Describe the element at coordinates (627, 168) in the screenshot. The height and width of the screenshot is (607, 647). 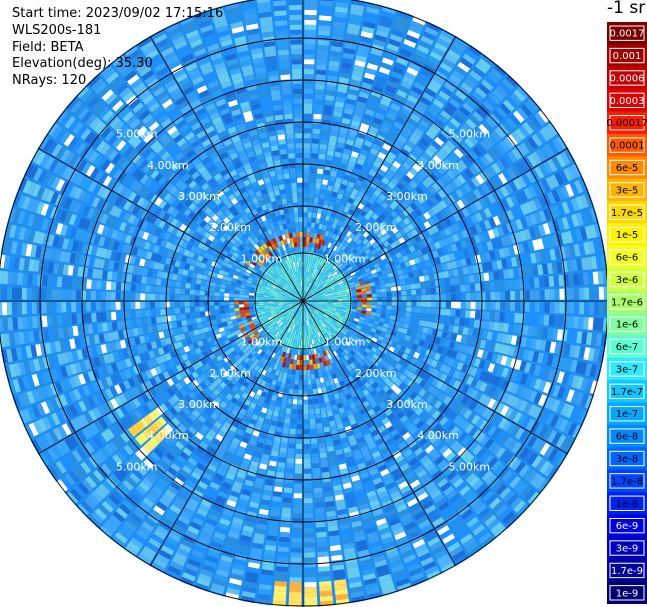
I see `colorbar-tick-label: 6e-5` at that location.